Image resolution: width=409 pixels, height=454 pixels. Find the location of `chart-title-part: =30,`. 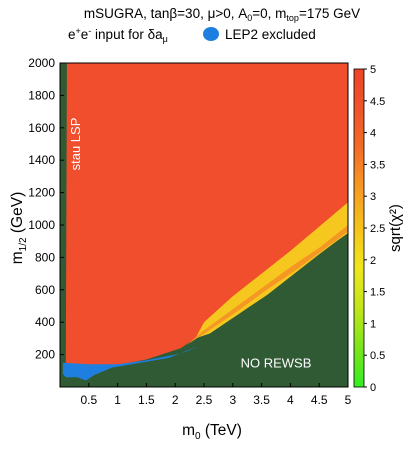

chart-title-part: =30, is located at coordinates (192, 13).